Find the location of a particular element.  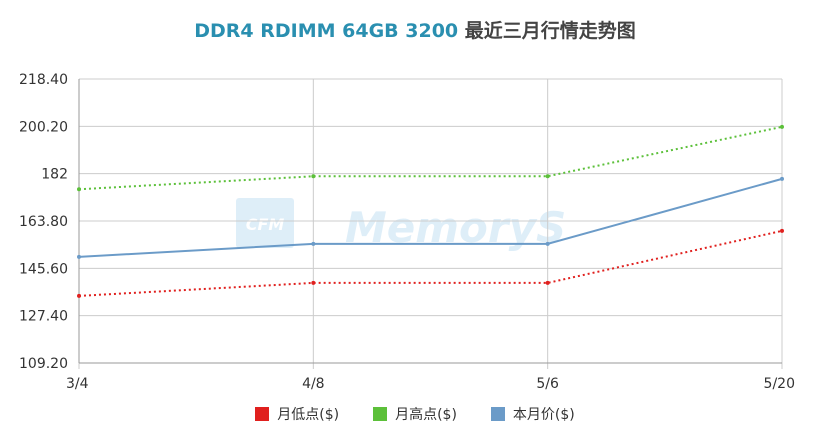

legend-item-low: 月低点($) is located at coordinates (297, 414).